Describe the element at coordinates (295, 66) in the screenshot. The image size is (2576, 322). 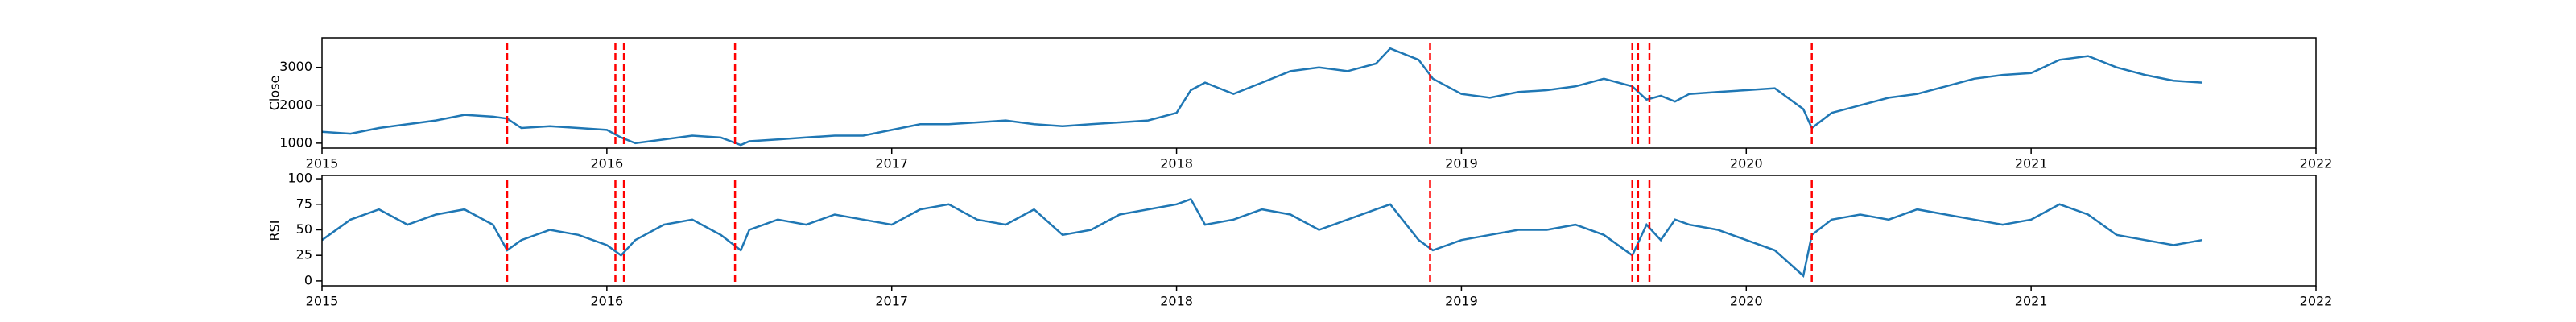
I see `y-tick-label: 3000` at that location.